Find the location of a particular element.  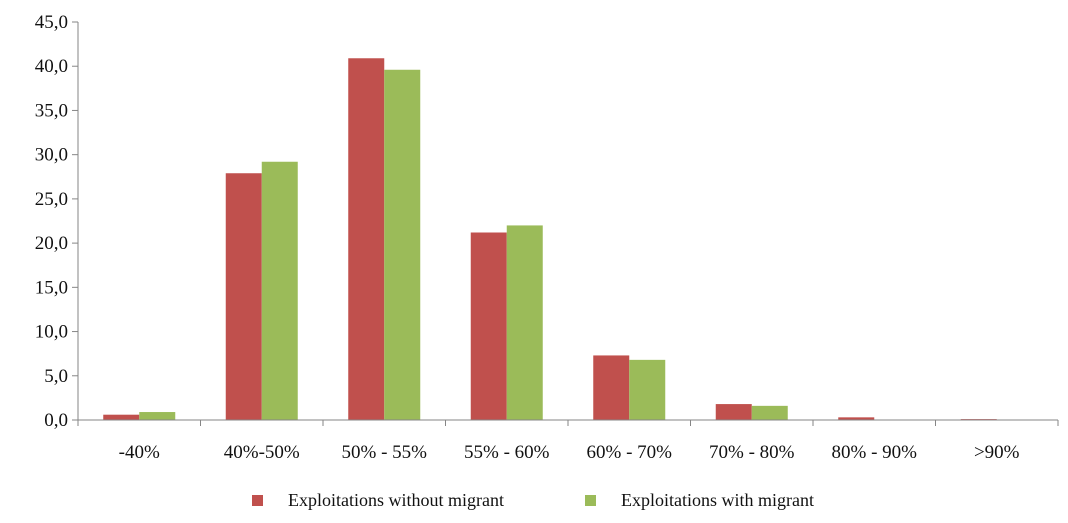

y-tick-label: 5,0 is located at coordinates (56, 376).